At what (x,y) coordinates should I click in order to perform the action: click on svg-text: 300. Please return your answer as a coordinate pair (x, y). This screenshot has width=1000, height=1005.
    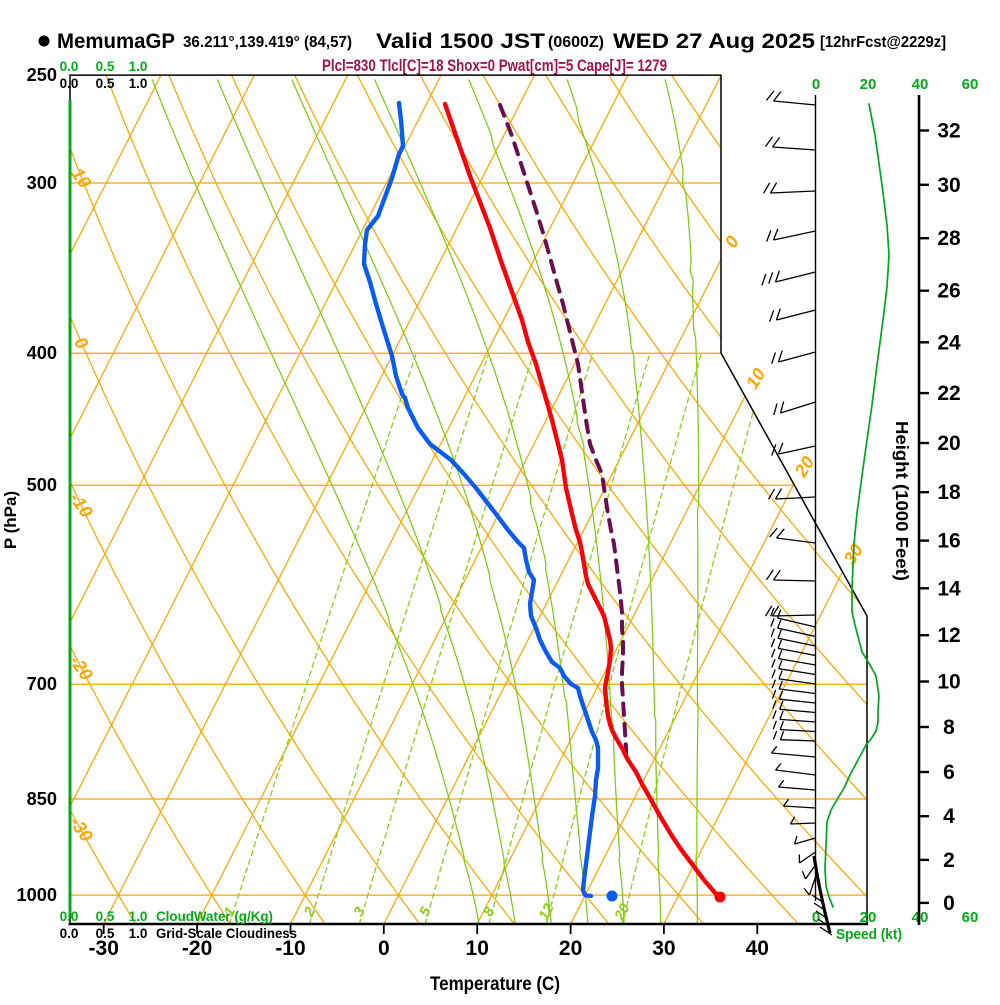
    Looking at the image, I should click on (42, 183).